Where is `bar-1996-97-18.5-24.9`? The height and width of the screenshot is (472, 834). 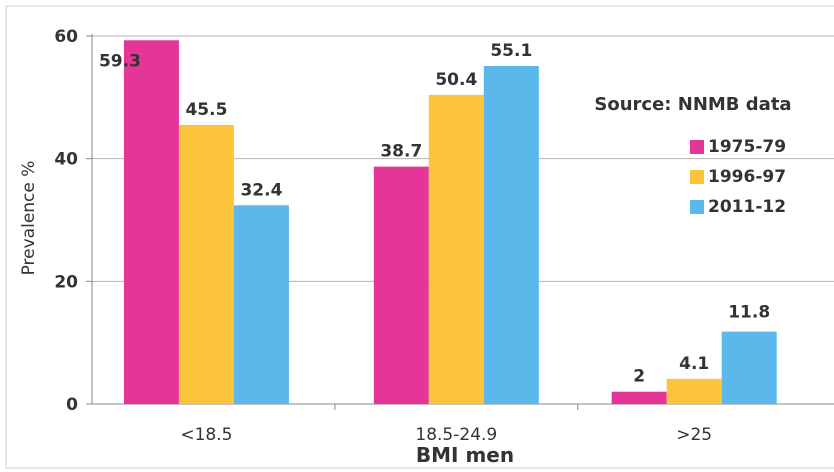 bar-1996-97-18.5-24.9 is located at coordinates (456, 249).